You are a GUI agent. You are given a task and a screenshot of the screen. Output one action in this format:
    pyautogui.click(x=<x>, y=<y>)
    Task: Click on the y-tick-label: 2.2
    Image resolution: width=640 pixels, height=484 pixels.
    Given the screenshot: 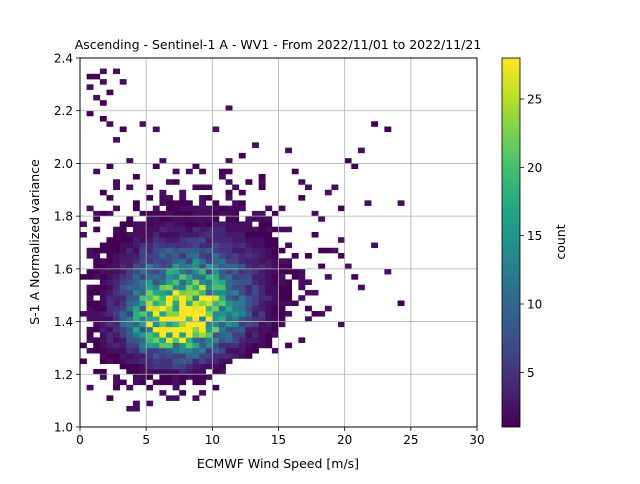 What is the action you would take?
    pyautogui.click(x=63, y=111)
    